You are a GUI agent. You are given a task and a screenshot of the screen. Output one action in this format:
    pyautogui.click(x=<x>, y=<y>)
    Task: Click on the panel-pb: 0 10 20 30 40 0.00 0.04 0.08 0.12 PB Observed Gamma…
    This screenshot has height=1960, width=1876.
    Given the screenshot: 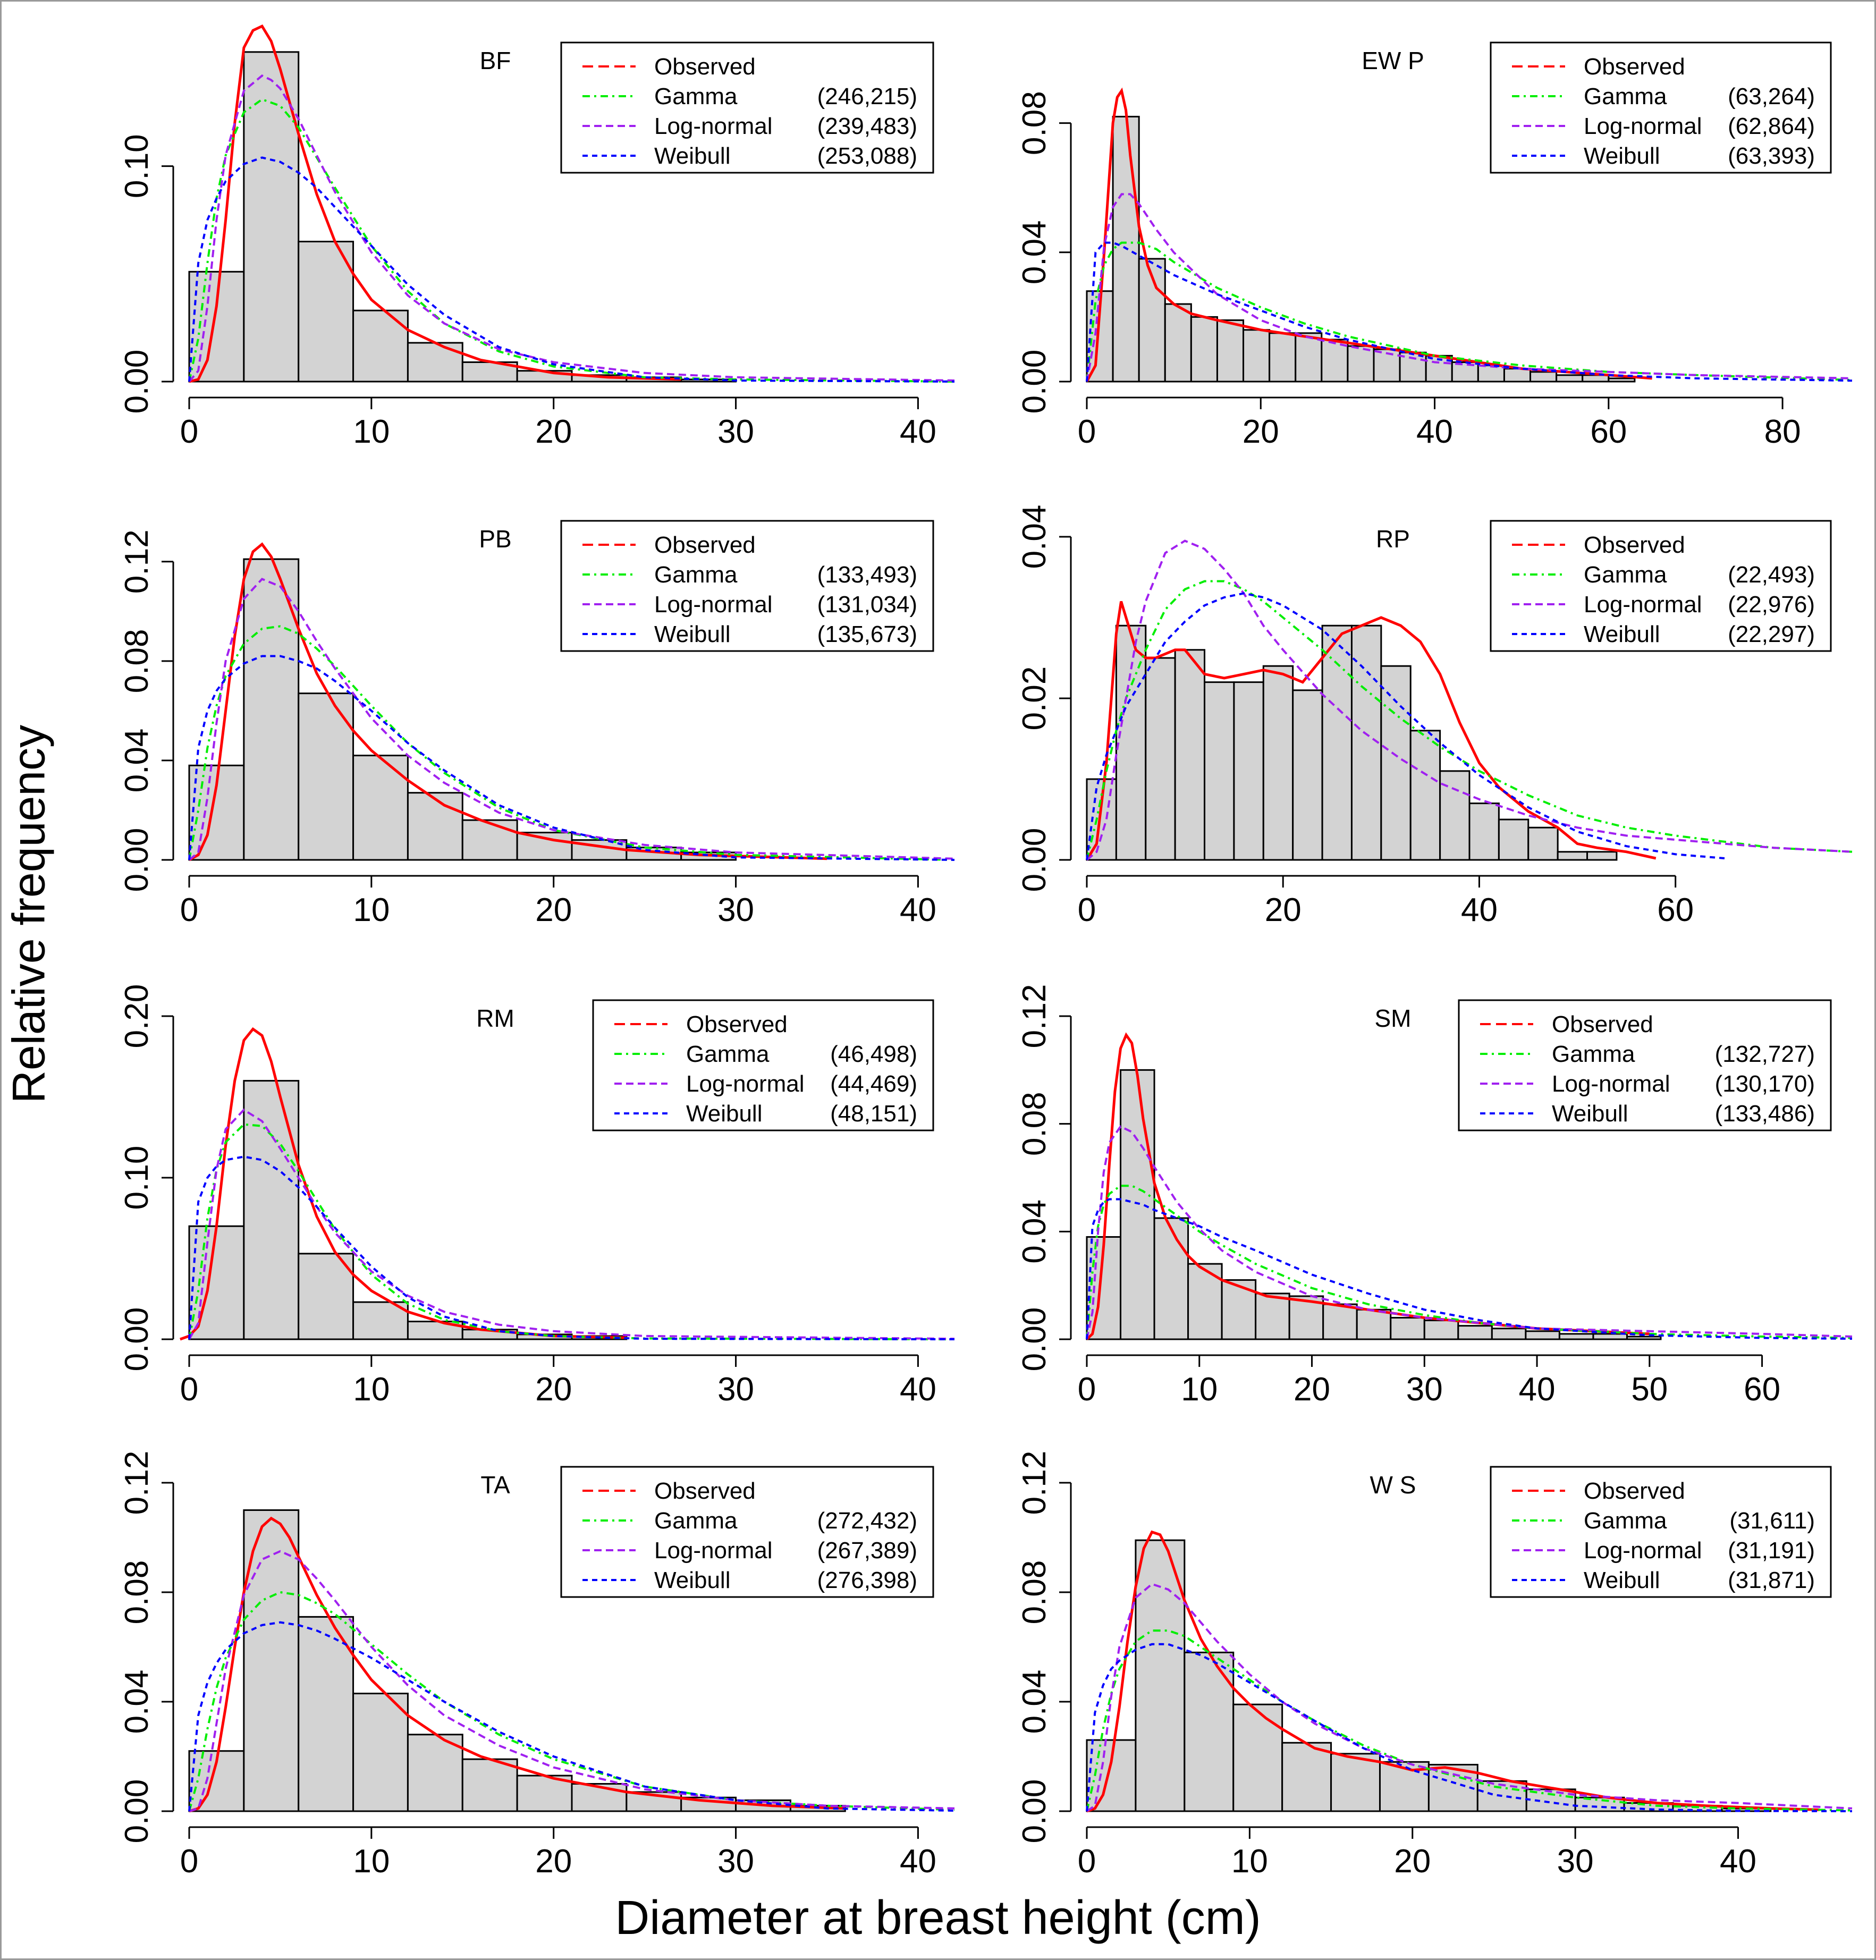 What is the action you would take?
    pyautogui.click(x=537, y=724)
    